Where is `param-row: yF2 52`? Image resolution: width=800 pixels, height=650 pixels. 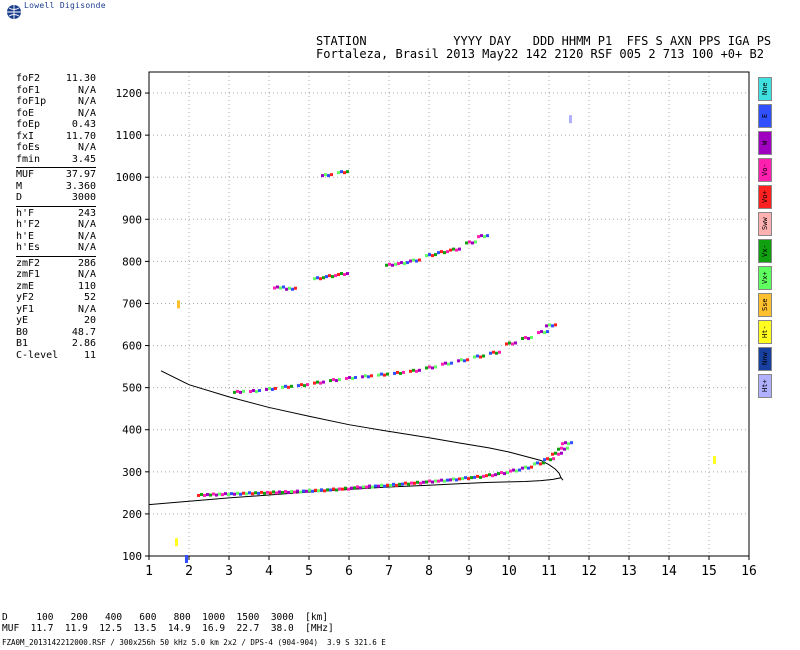
param-row: yF2 52 is located at coordinates (56, 298).